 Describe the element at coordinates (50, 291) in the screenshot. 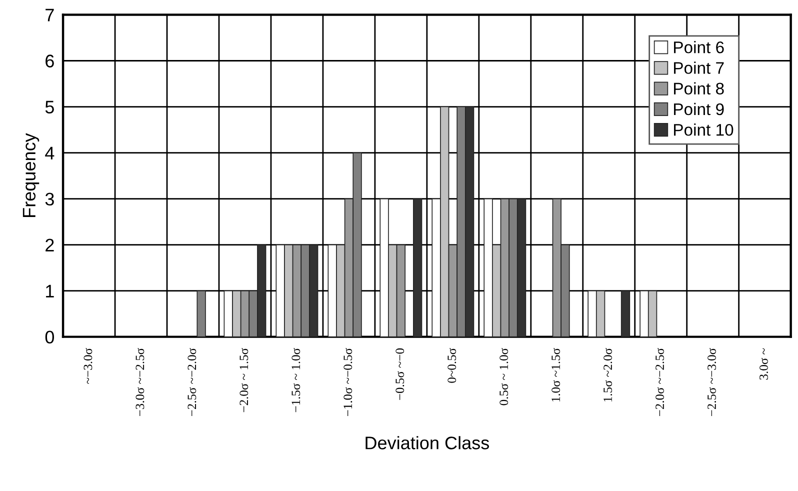

I see `y-tick-label: 1` at that location.